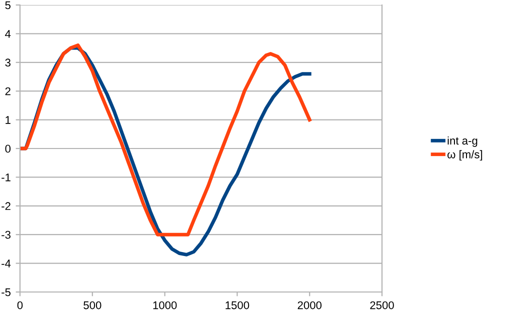 This screenshot has height=324, width=512. I want to click on x-tick-label: 2500, so click(382, 305).